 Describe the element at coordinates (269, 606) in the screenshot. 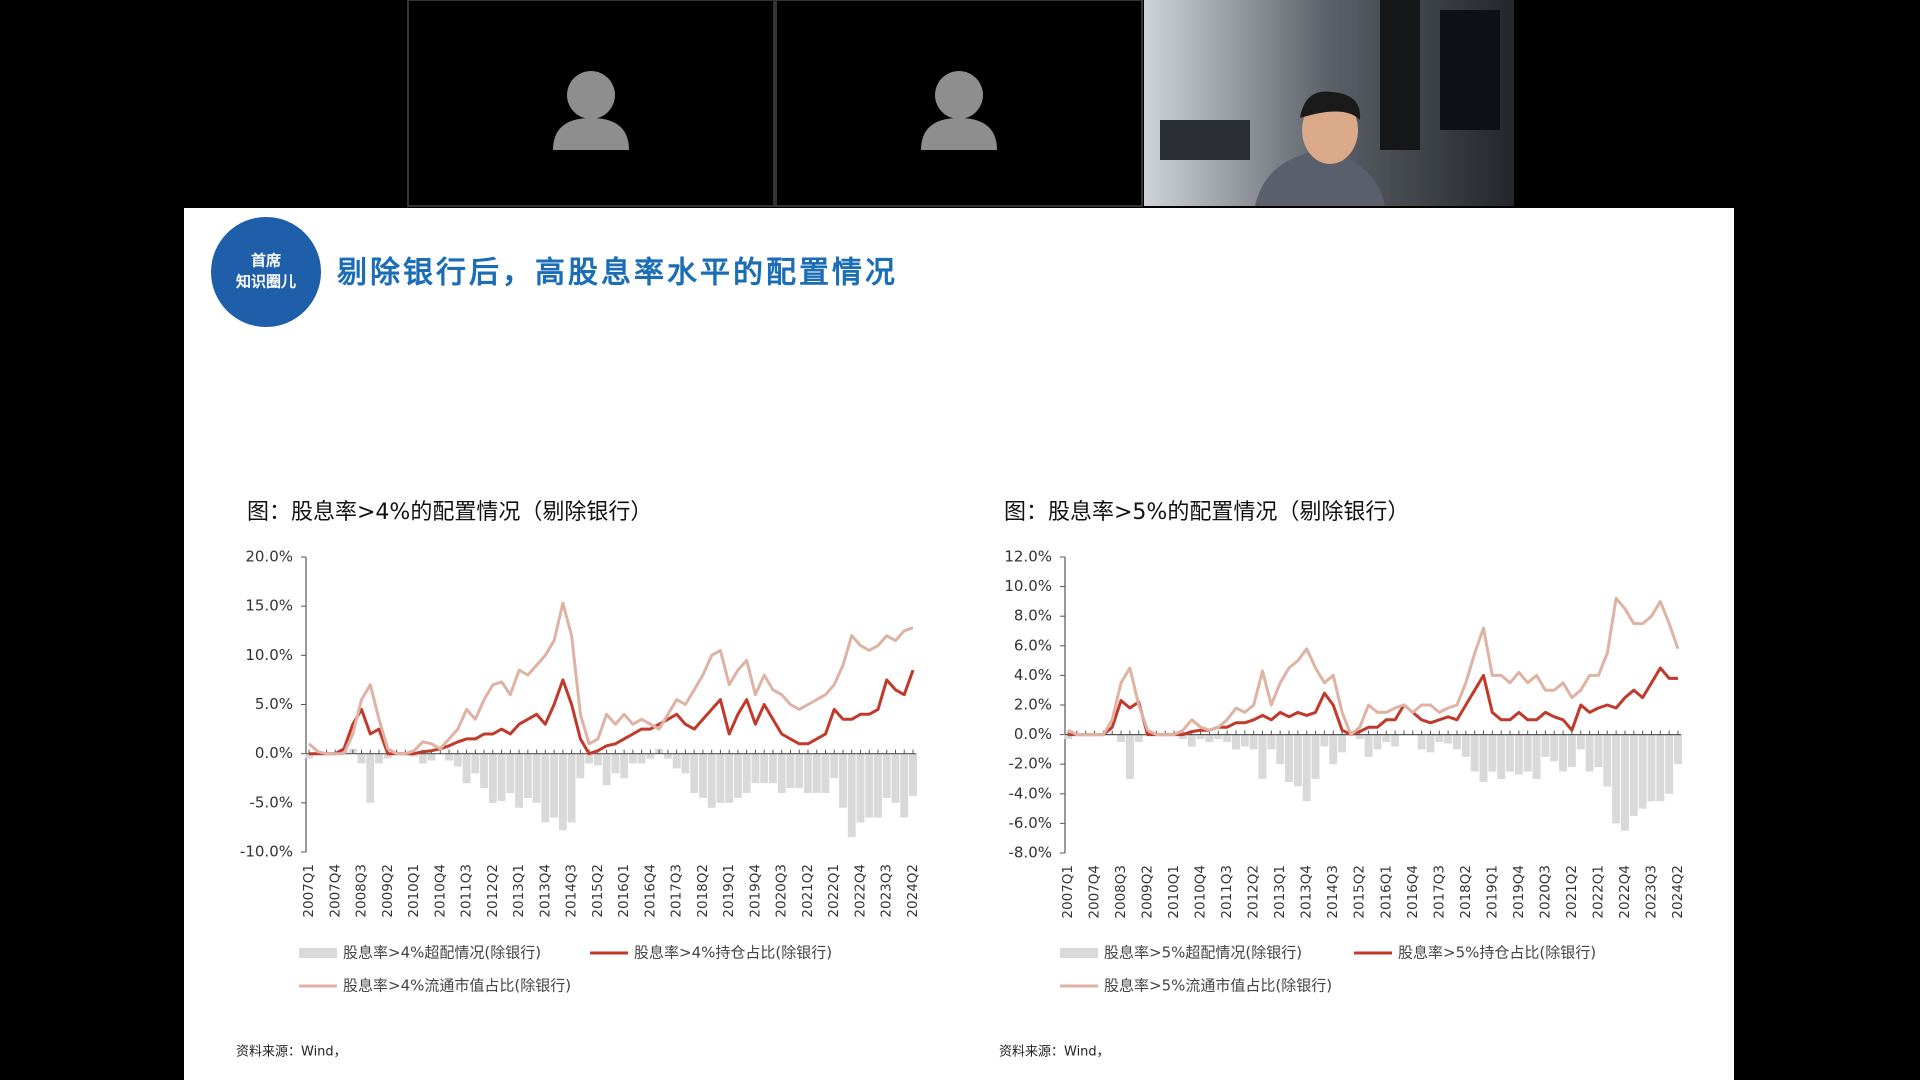

I see `y-tick-label: 15.0%` at that location.